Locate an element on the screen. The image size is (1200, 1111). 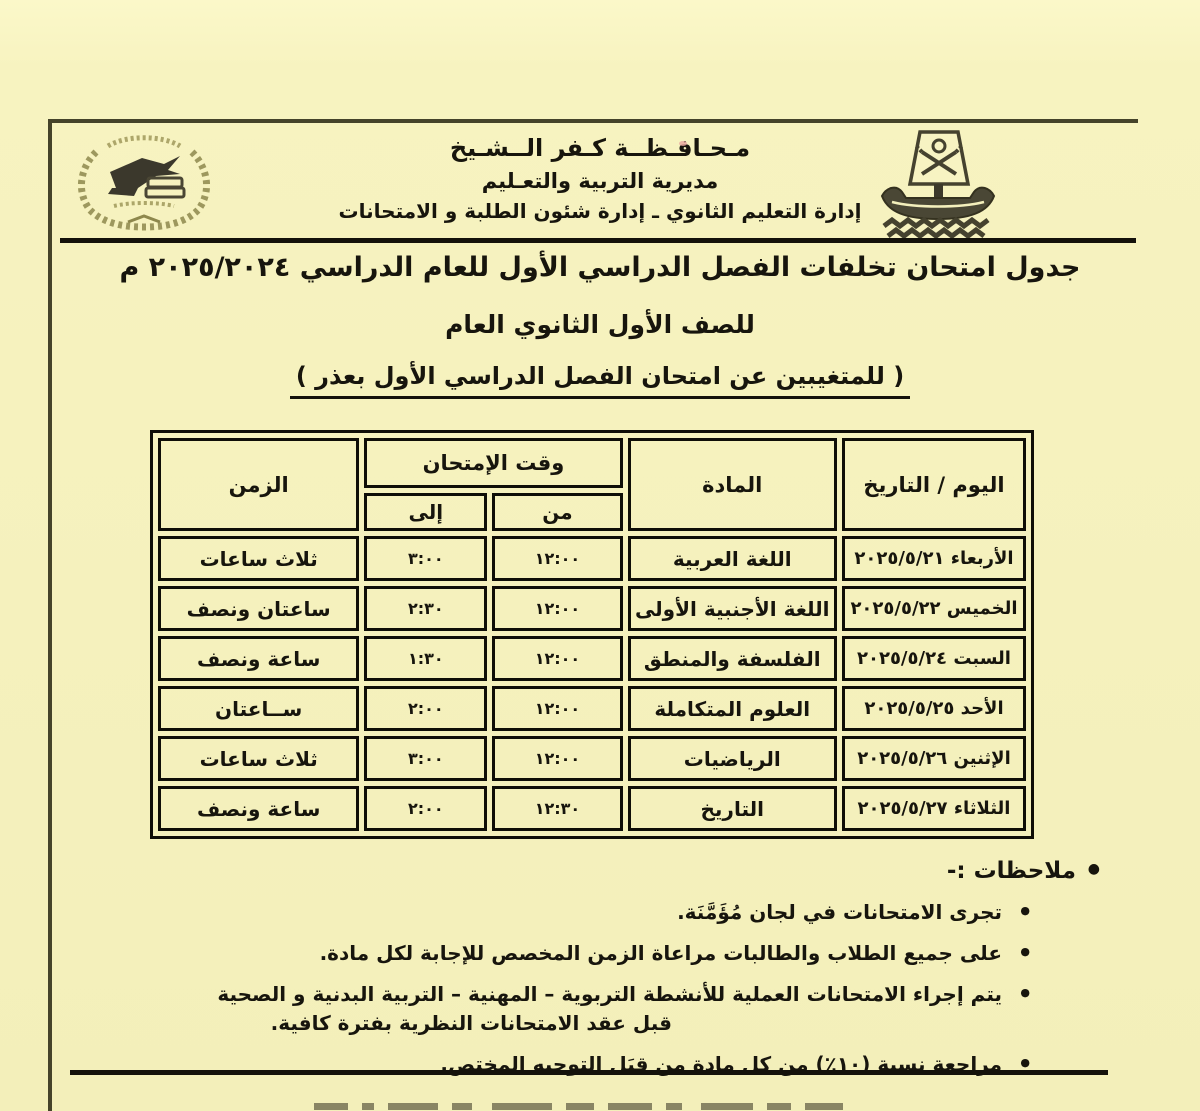
cell-day-date: الأحد ٢٠٢٥/٥/٢٥ is located at coordinates (933, 708).